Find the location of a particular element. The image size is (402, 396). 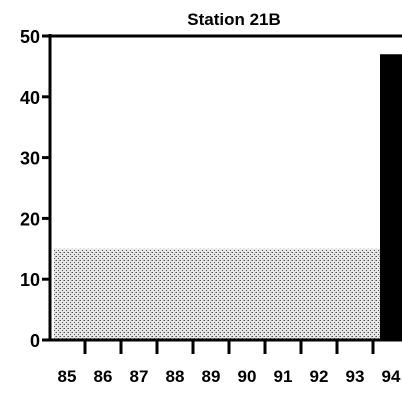

x-tick-label-87: 87 is located at coordinates (139, 376).